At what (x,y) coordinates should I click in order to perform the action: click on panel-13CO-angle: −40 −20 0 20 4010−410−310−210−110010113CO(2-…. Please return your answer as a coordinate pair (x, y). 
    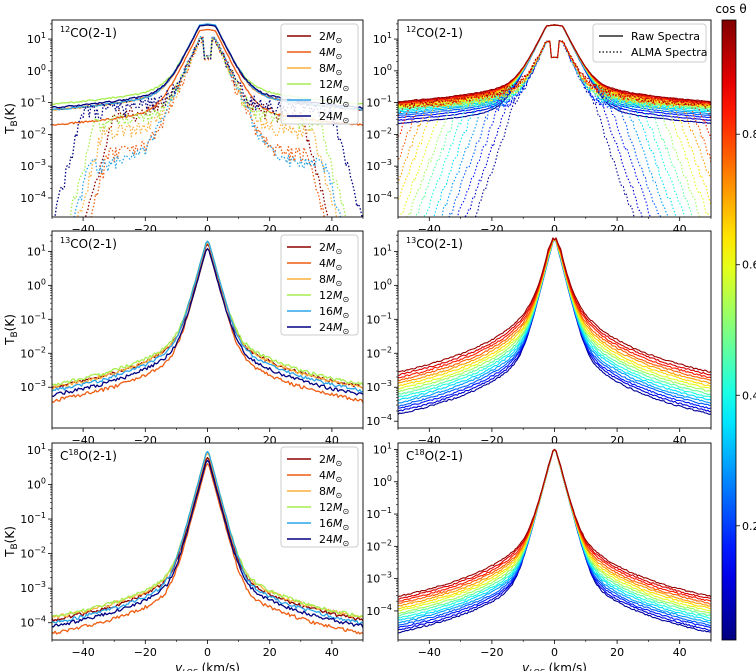
    Looking at the image, I should click on (539, 338).